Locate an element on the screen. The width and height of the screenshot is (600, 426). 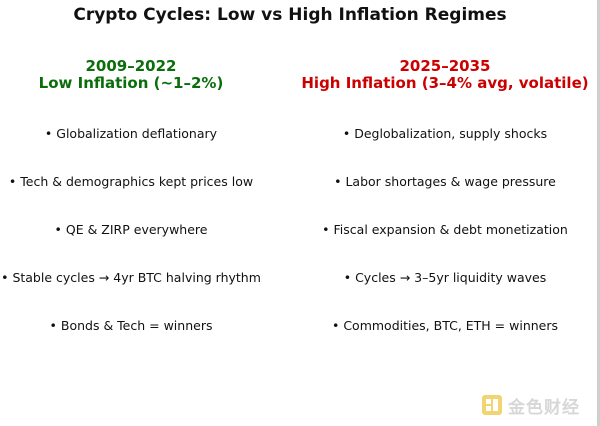
high-inflation-bullet: • Labor shortages & wage pressure is located at coordinates (445, 181).